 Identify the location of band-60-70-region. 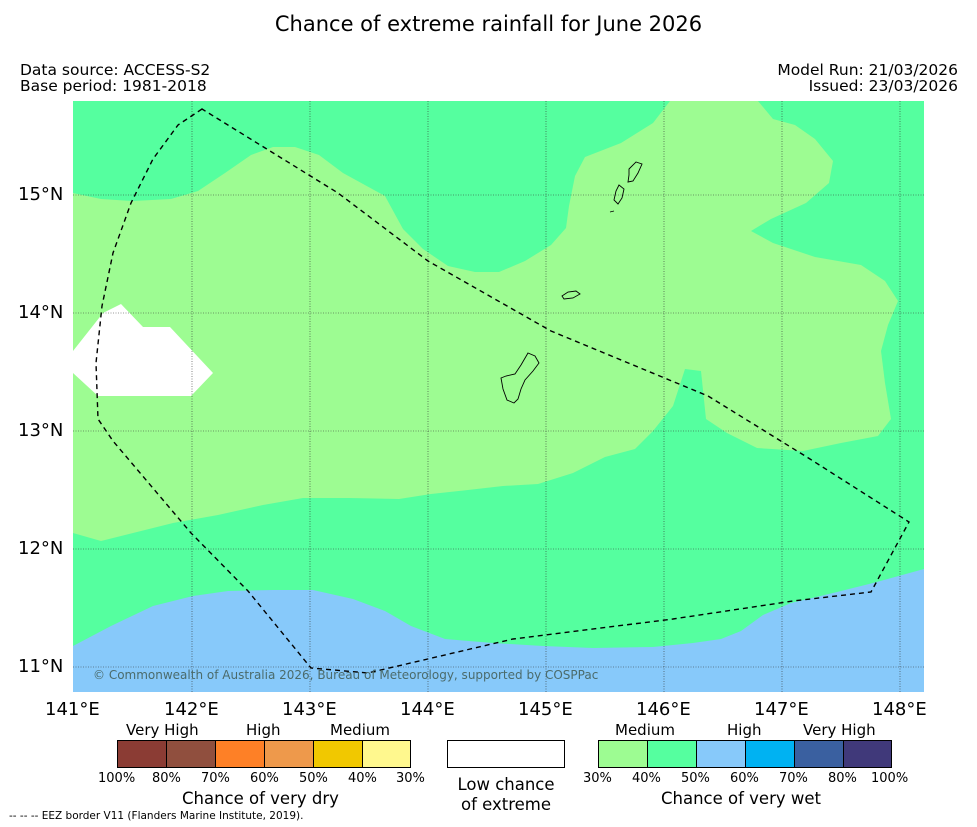
(498, 630).